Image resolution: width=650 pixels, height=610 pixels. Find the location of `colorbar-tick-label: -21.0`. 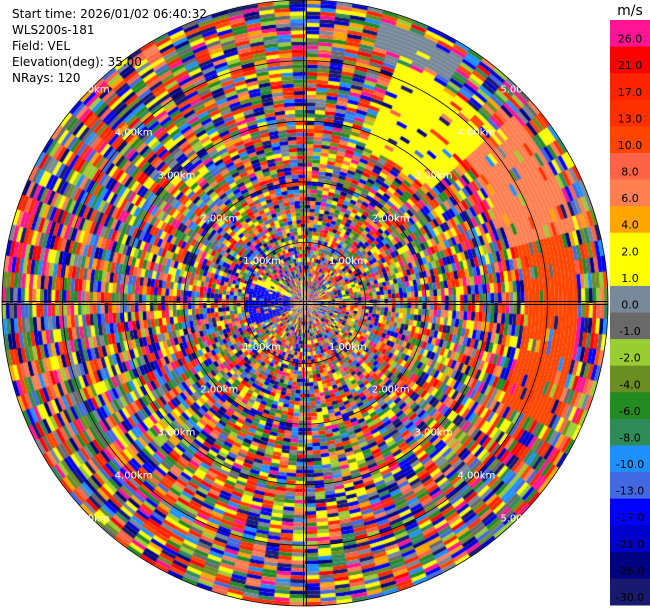

colorbar-tick-label: -21.0 is located at coordinates (630, 544).